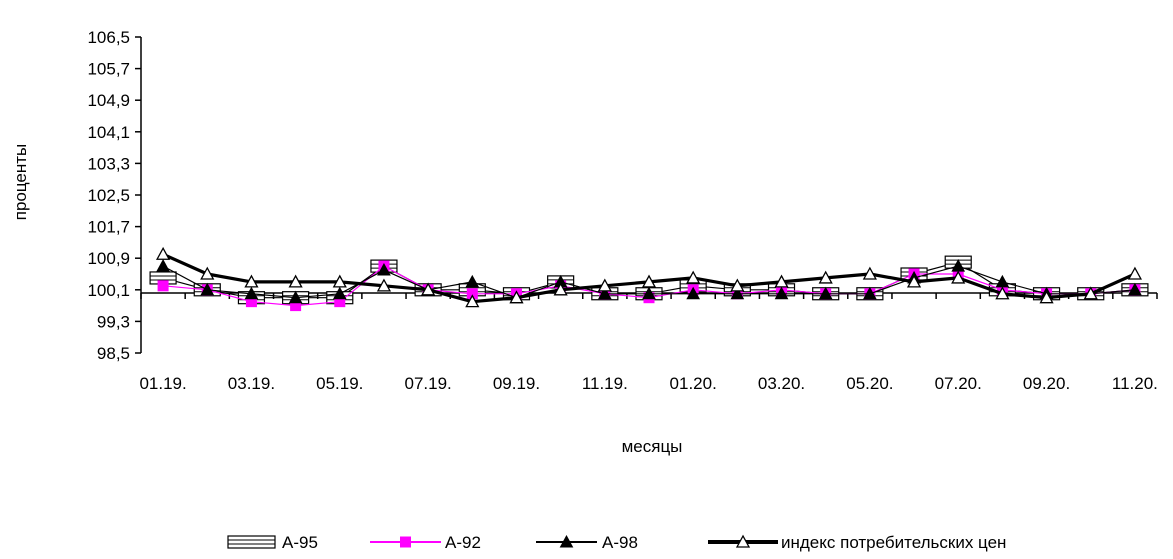 This screenshot has height=559, width=1173. What do you see at coordinates (425, 542) in the screenshot?
I see `legend-item-2: А-92` at bounding box center [425, 542].